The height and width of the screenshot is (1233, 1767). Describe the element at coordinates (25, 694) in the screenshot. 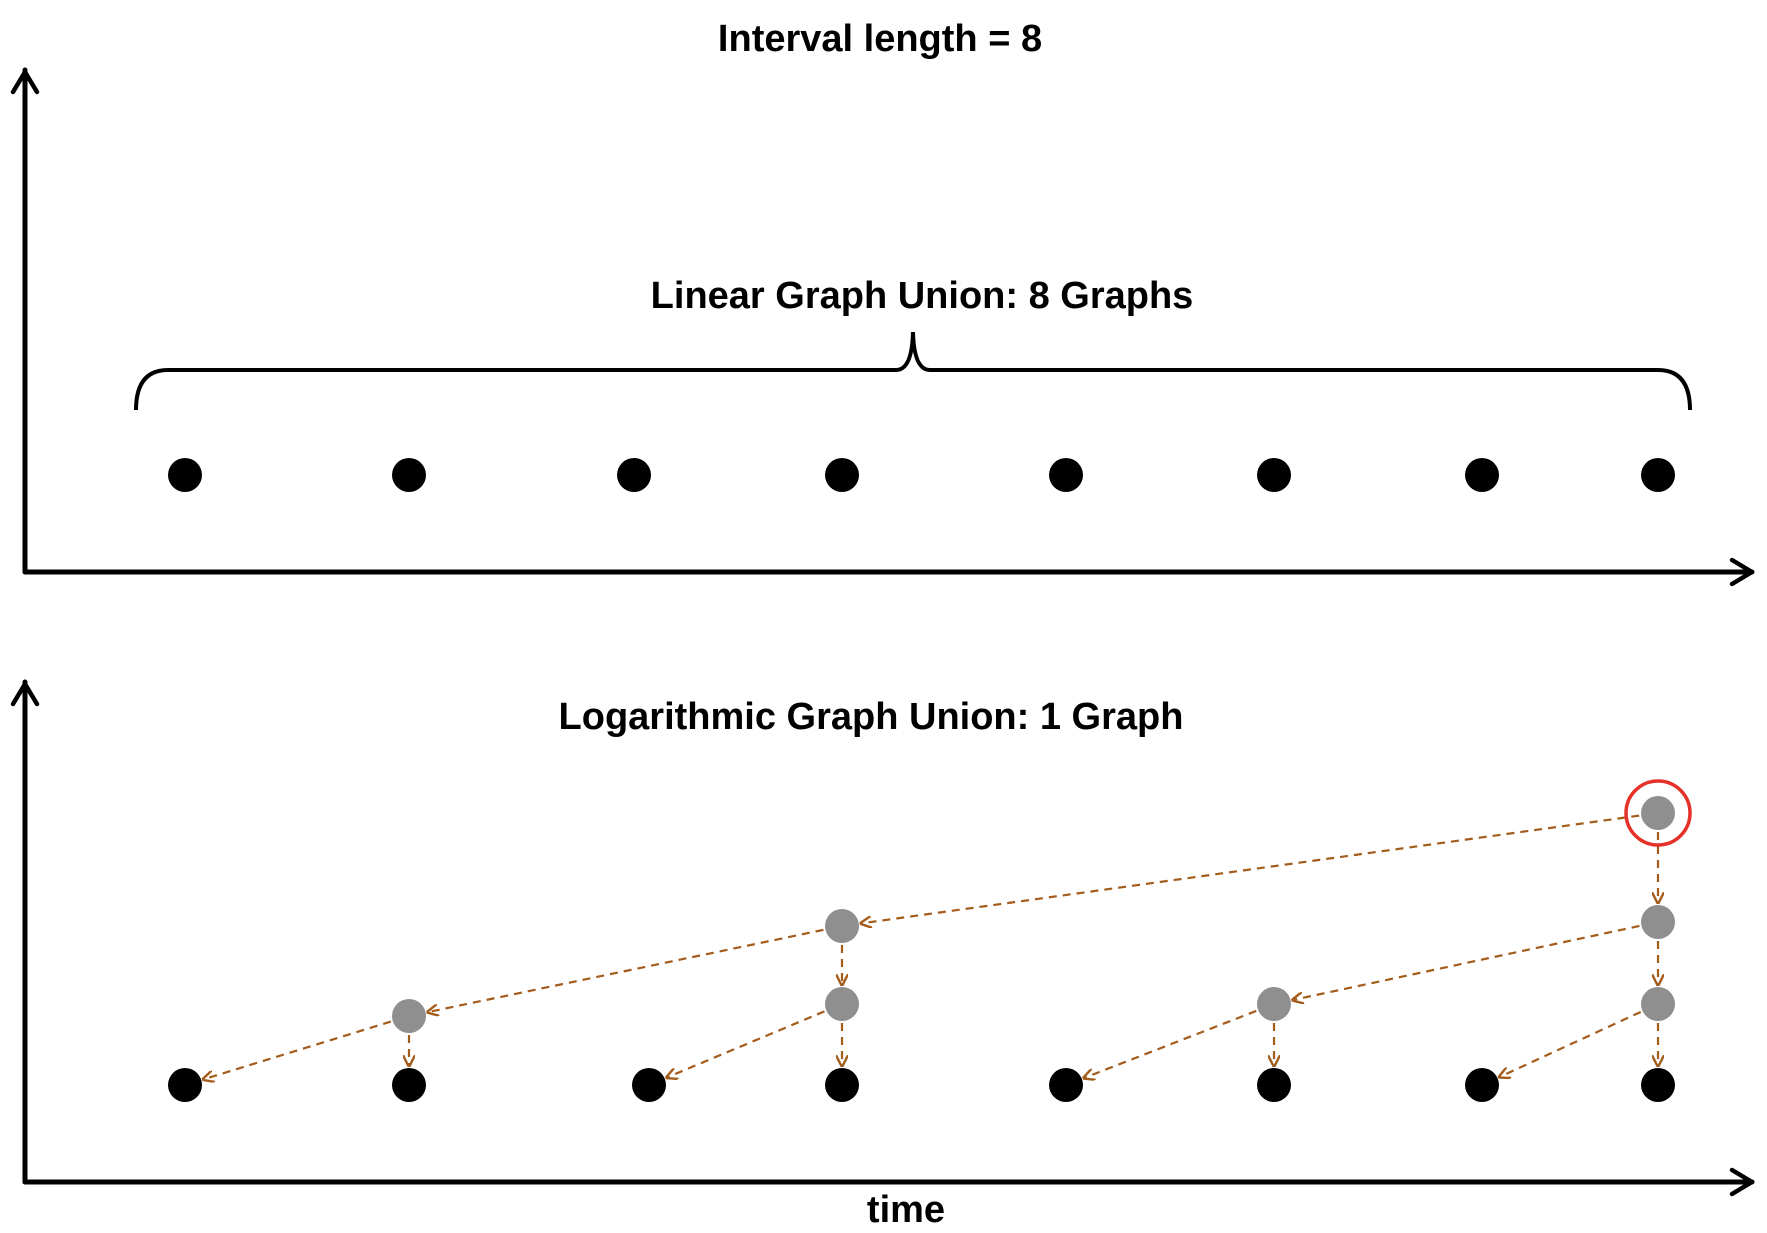

I see `log-y-axis-arrowhead` at that location.